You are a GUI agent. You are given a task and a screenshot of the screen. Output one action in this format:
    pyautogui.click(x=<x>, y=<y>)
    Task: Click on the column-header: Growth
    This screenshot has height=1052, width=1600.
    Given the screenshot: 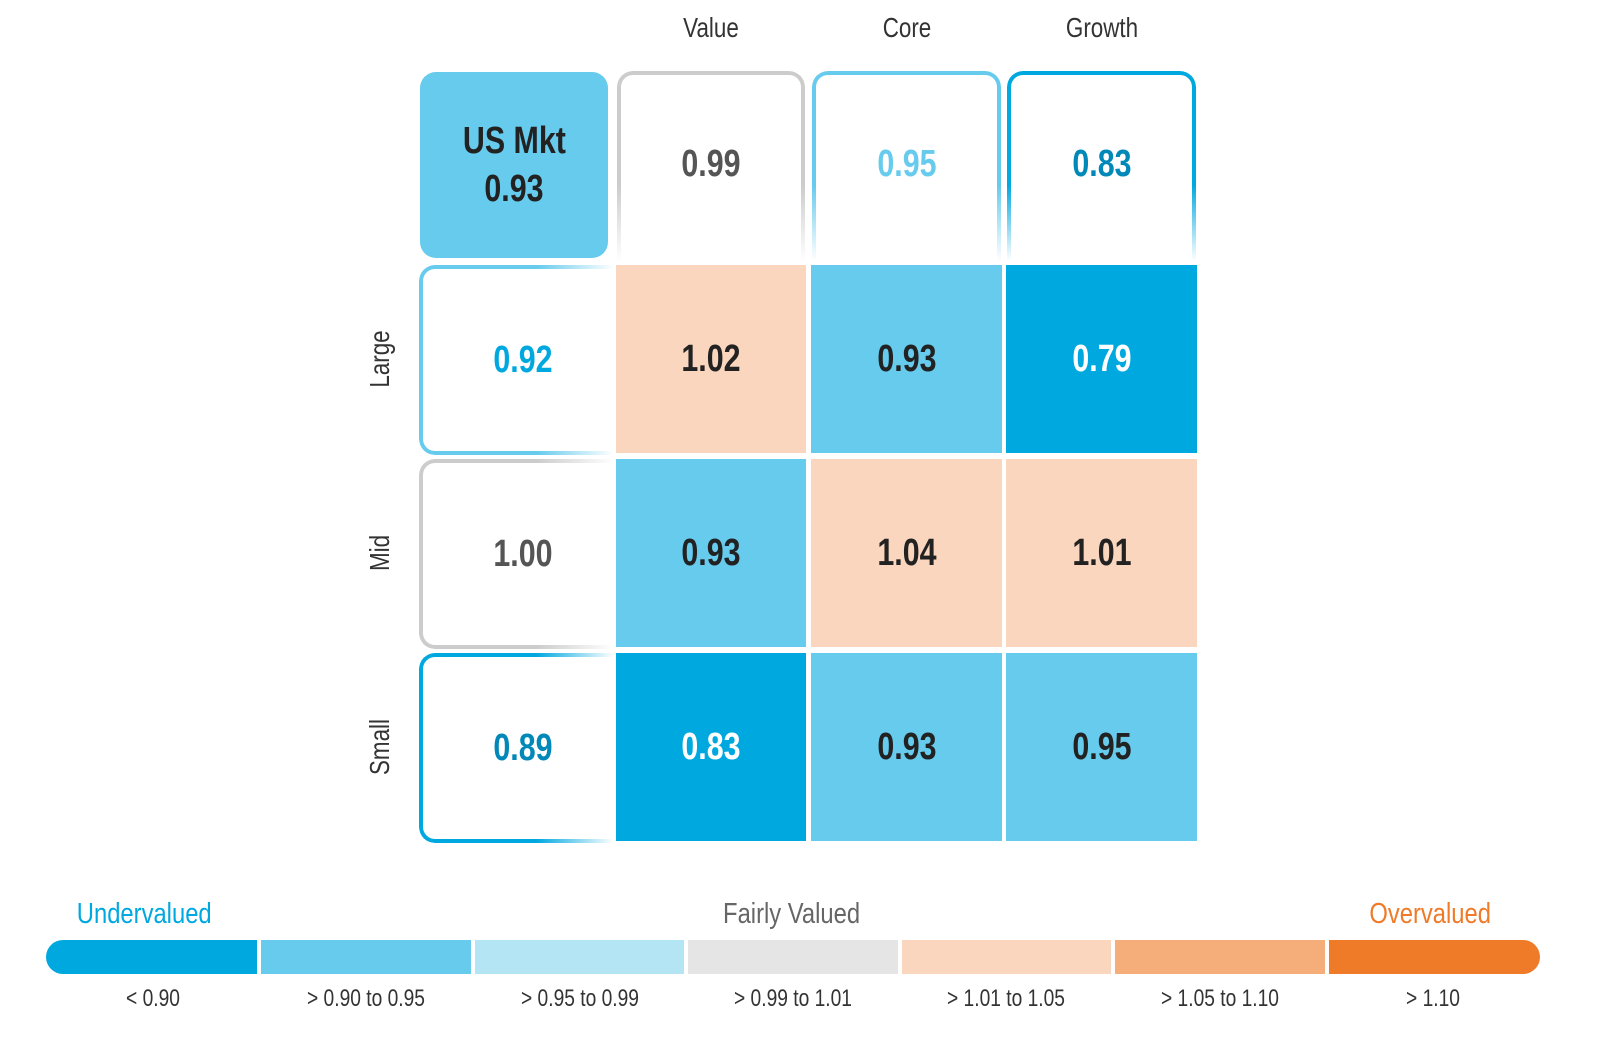 What is the action you would take?
    pyautogui.click(x=1101, y=27)
    